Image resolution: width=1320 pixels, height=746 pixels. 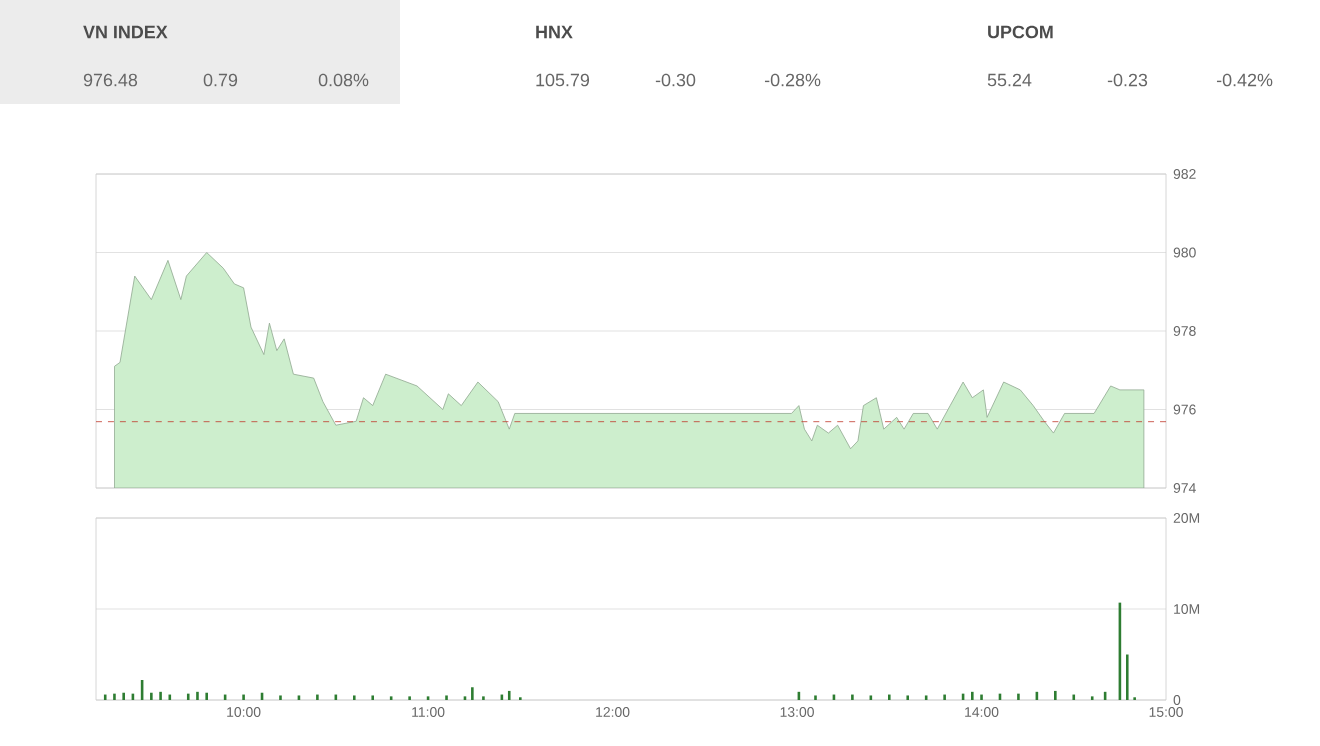 I want to click on text: VN INDEX, so click(x=125, y=32).